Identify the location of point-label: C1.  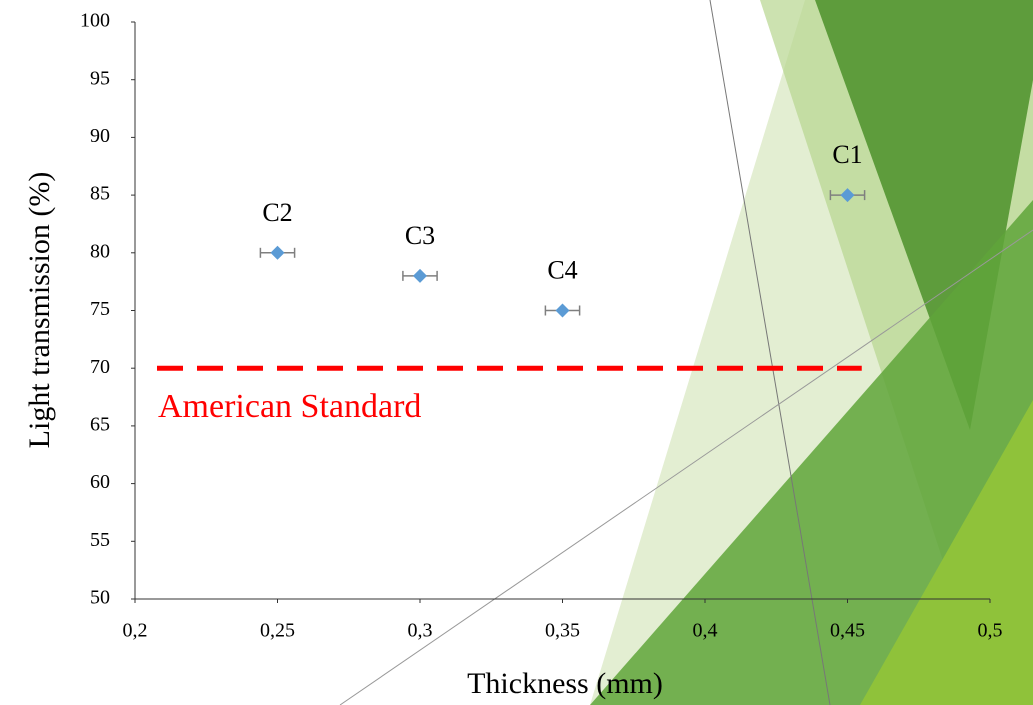
(847, 154).